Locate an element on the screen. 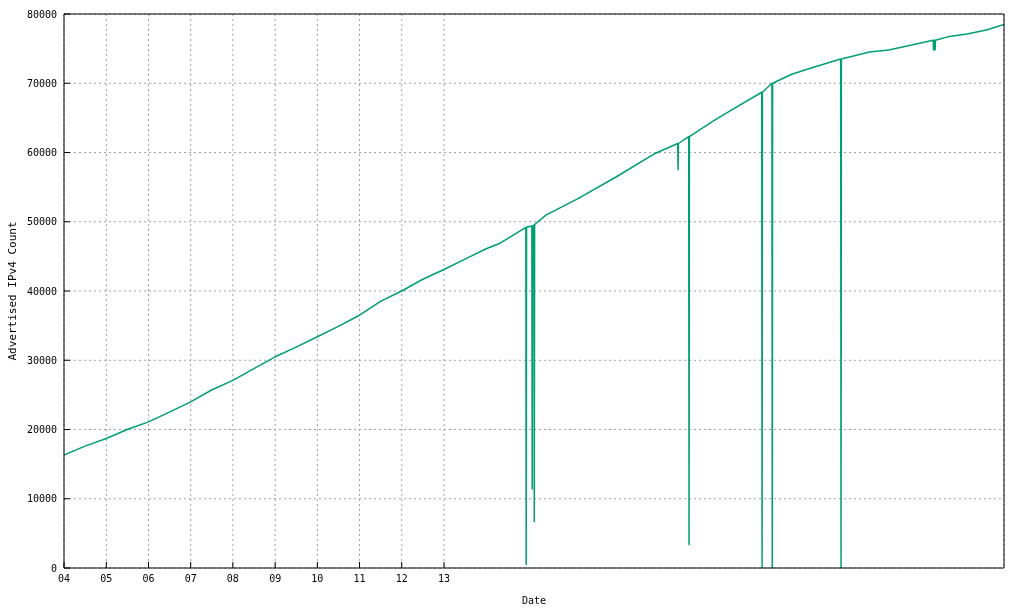 The height and width of the screenshot is (610, 1024). y-tick-label: 50000 is located at coordinates (41, 222).